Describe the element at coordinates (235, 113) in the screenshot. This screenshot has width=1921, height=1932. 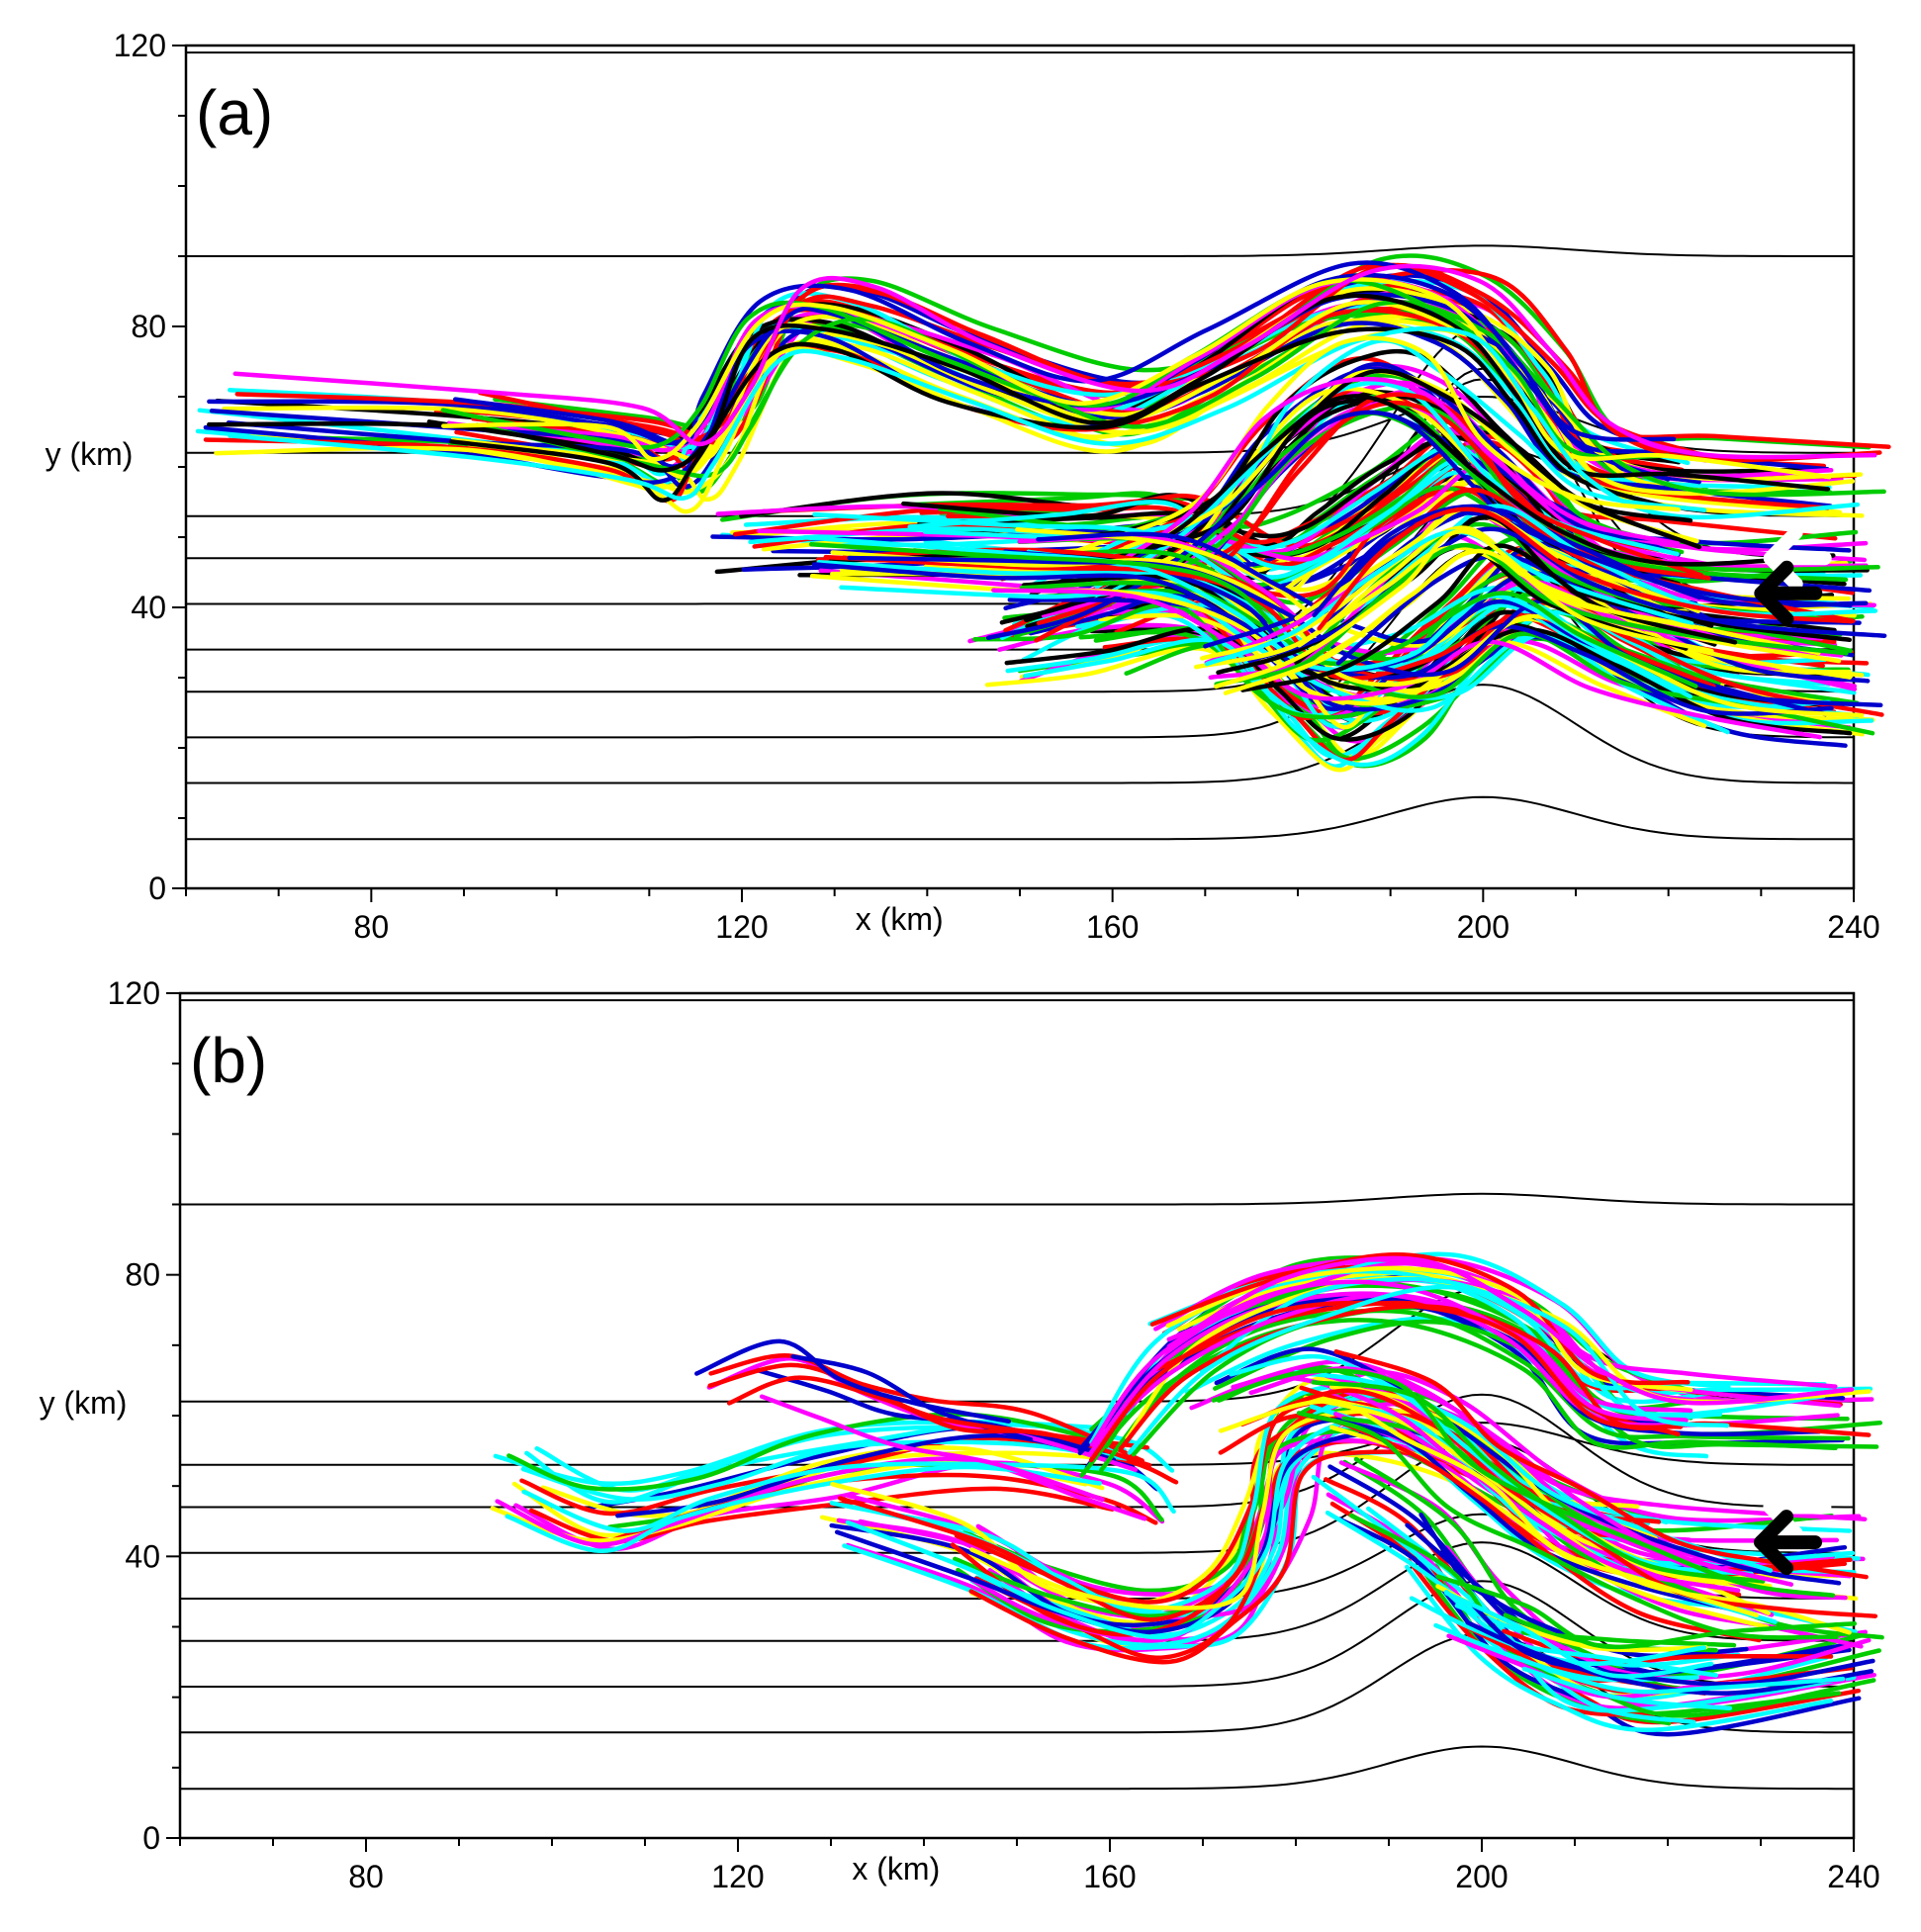
I see `panel-label-a: (a)` at that location.